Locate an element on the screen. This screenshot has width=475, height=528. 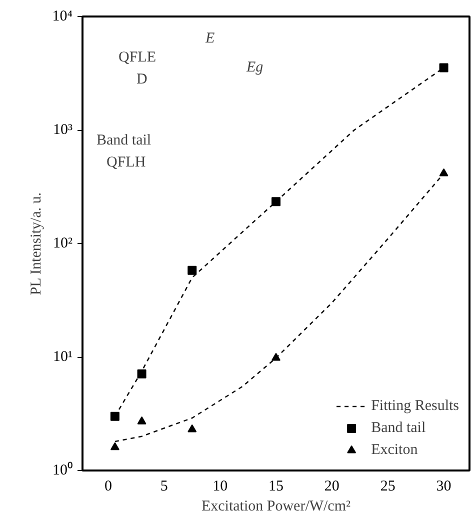
x-tick-label: 10 is located at coordinates (220, 486).